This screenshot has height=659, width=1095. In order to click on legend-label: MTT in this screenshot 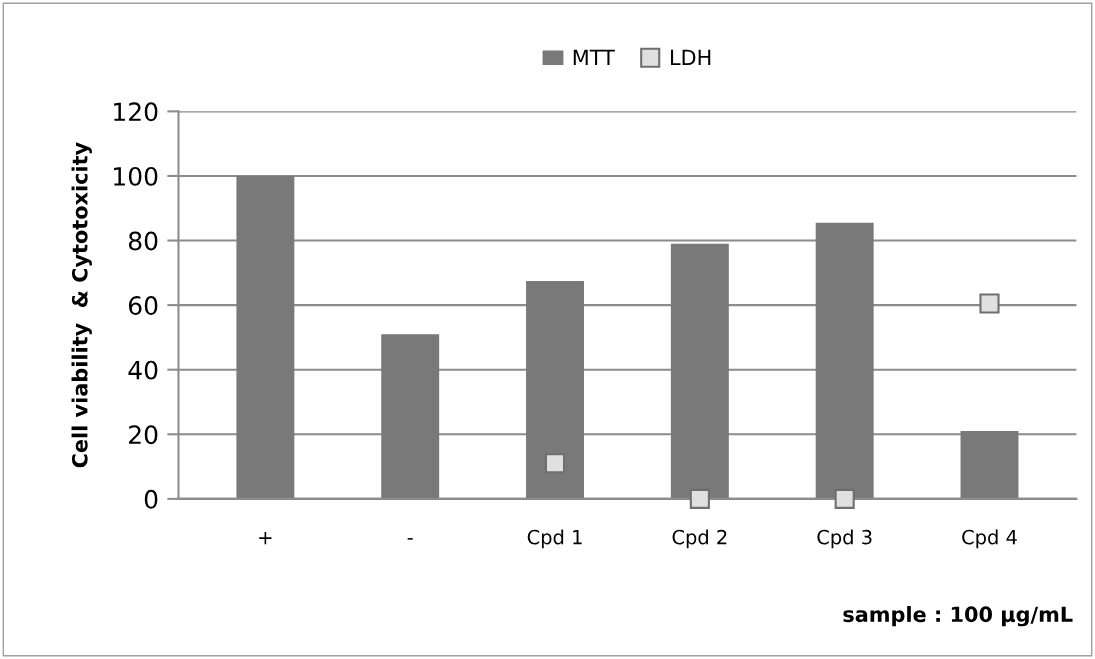, I will do `click(594, 57)`.